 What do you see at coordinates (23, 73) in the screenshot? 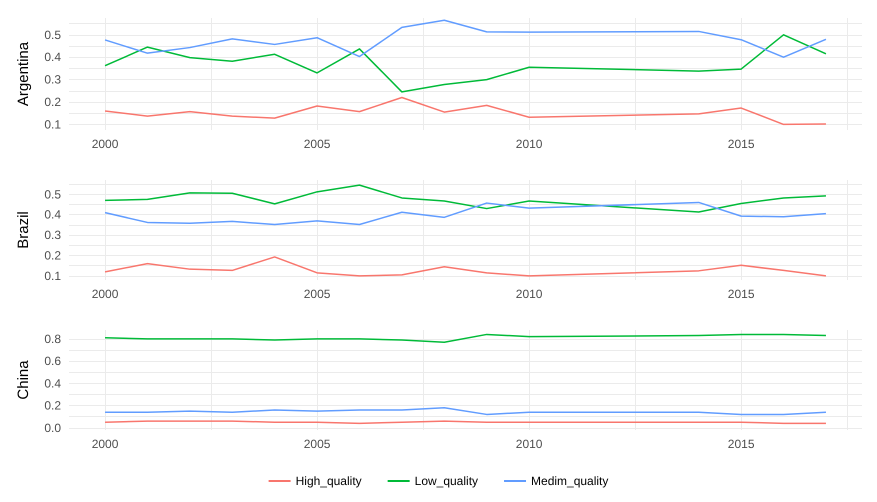
I see `y-axis-title: Argentina` at bounding box center [23, 73].